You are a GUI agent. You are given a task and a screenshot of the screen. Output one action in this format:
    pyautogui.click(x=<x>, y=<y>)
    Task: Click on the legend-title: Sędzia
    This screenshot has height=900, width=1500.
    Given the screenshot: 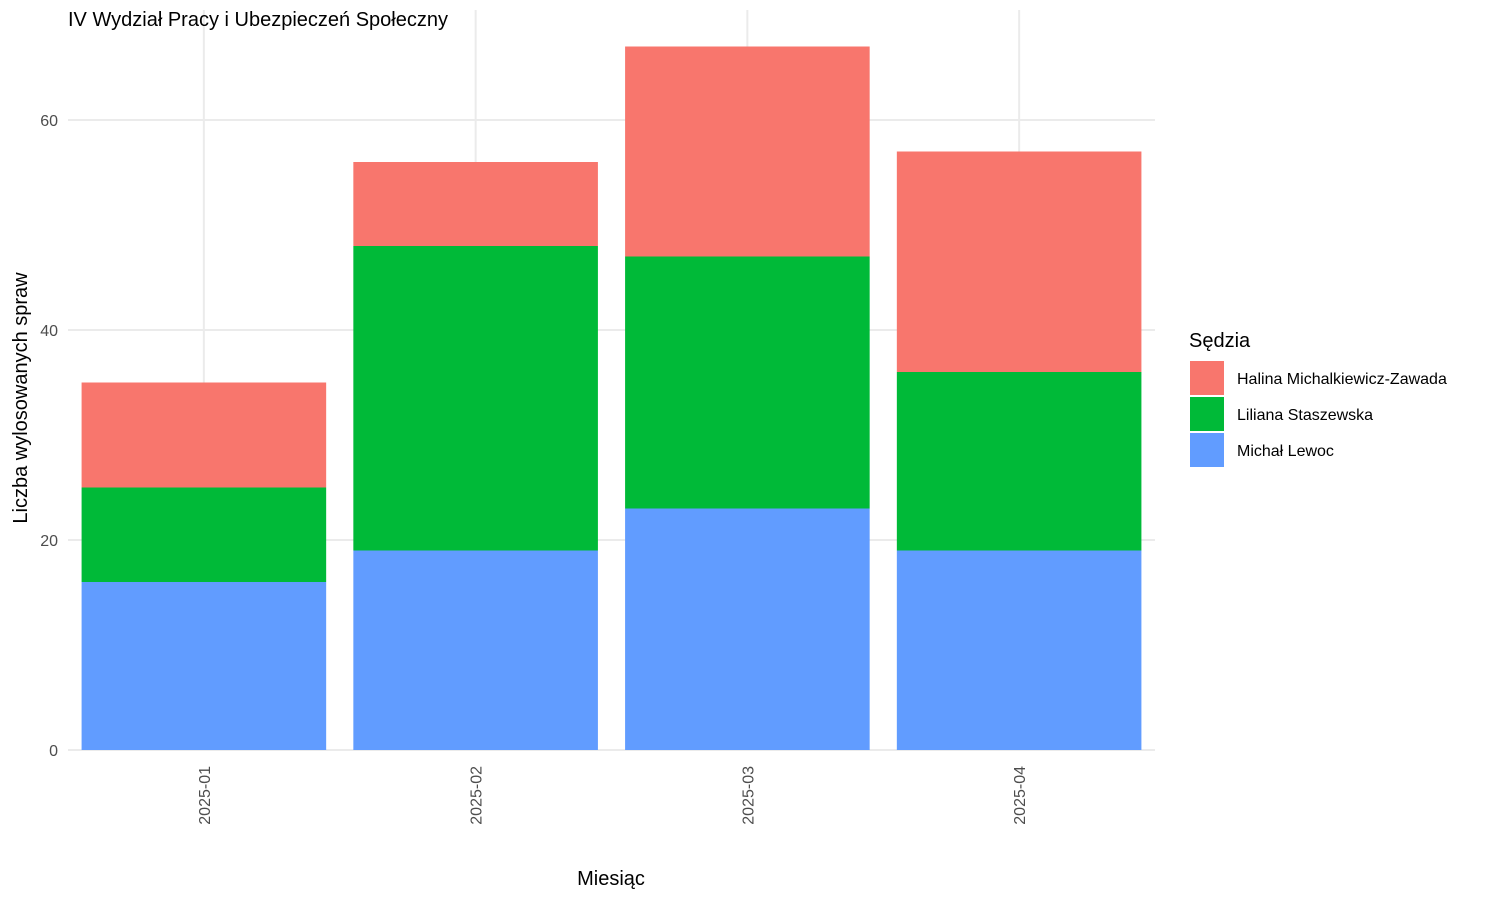 What is the action you would take?
    pyautogui.click(x=1220, y=341)
    